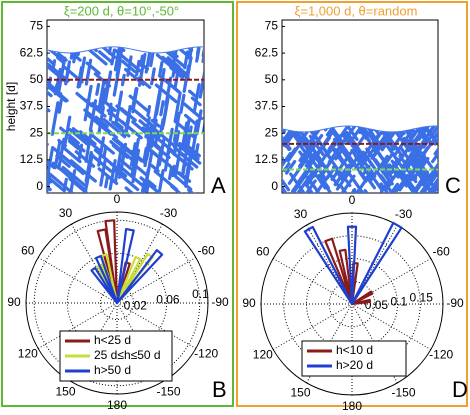 Image resolution: width=470 pixels, height=415 pixels. Describe the element at coordinates (249, 303) in the screenshot. I see `theta-tick-label: 90` at that location.